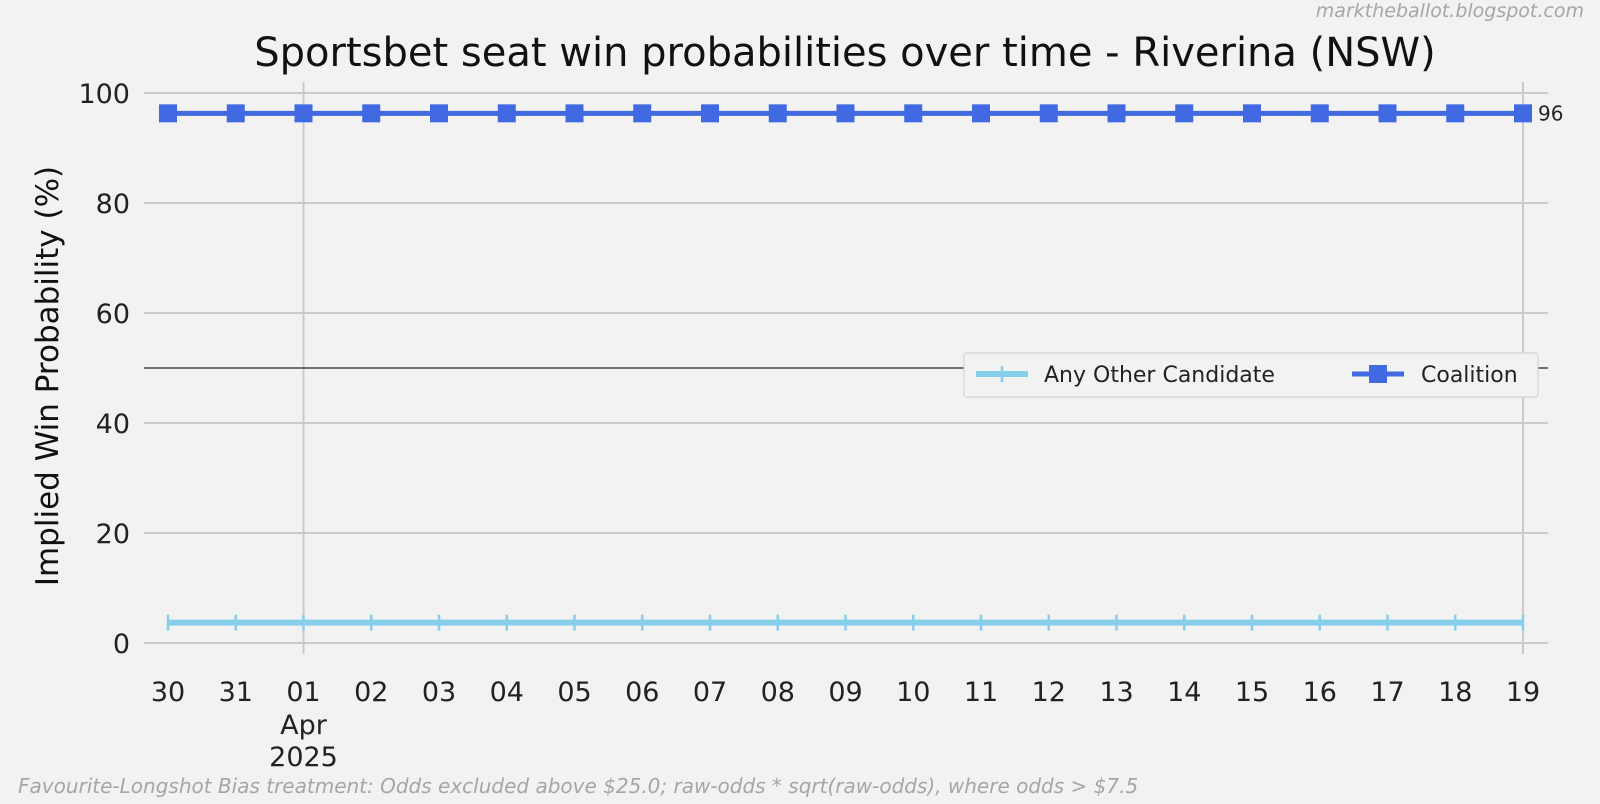 The image size is (1600, 804). What do you see at coordinates (845, 692) in the screenshot?
I see `x-tick-label: 09` at bounding box center [845, 692].